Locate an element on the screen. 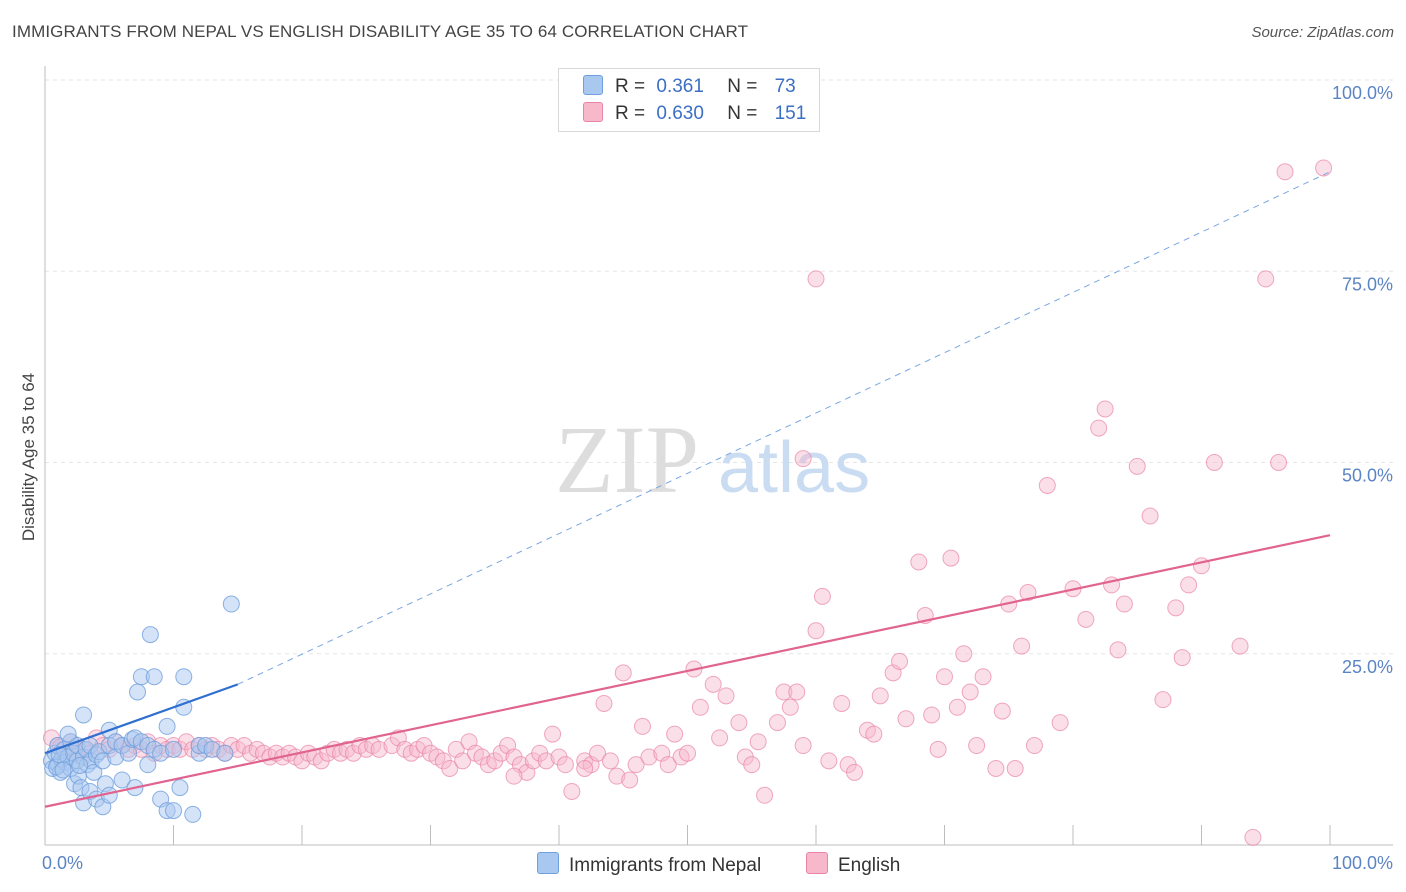 Image resolution: width=1406 pixels, height=892 pixels. bottom-legend-label-english: English is located at coordinates (869, 865).